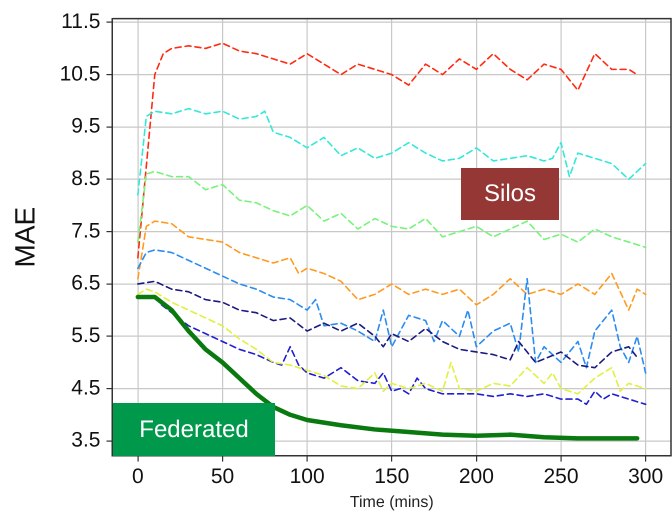 This screenshot has width=672, height=516. Describe the element at coordinates (80, 74) in the screenshot. I see `y-tick-label: 10.5` at that location.